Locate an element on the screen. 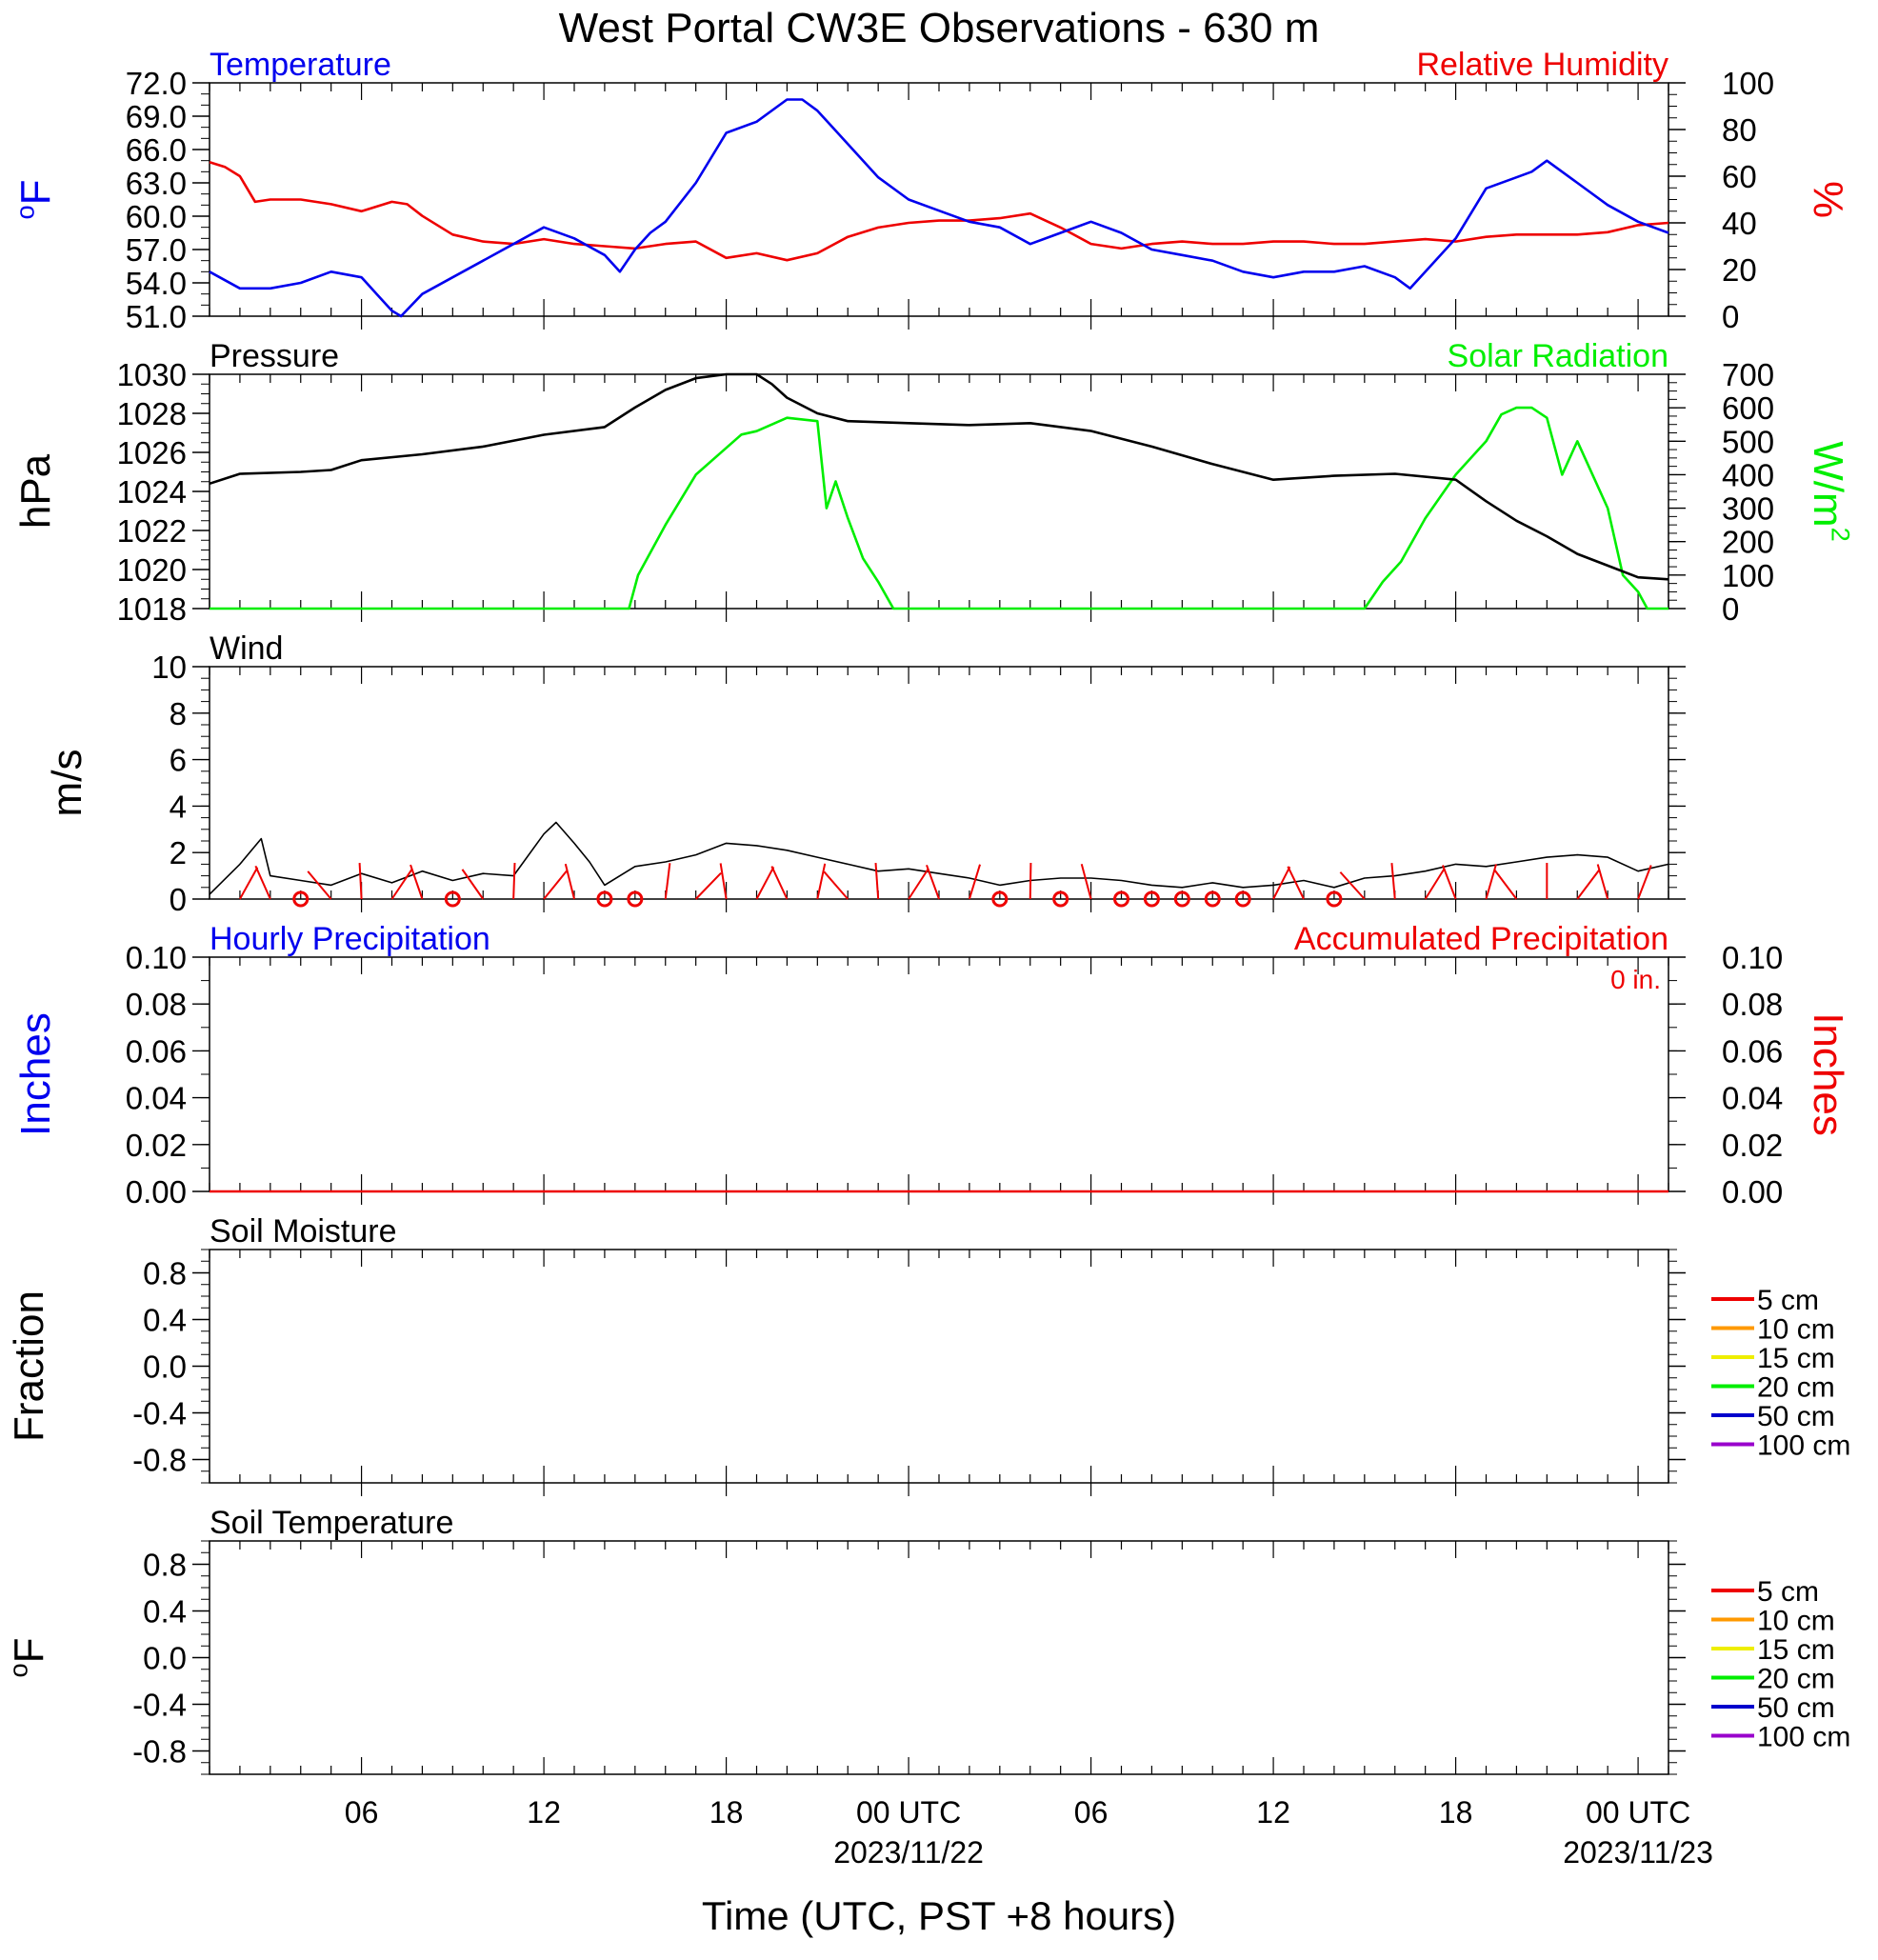  chart-title: West Portal CW3E Observations - 630 m is located at coordinates (939, 28).